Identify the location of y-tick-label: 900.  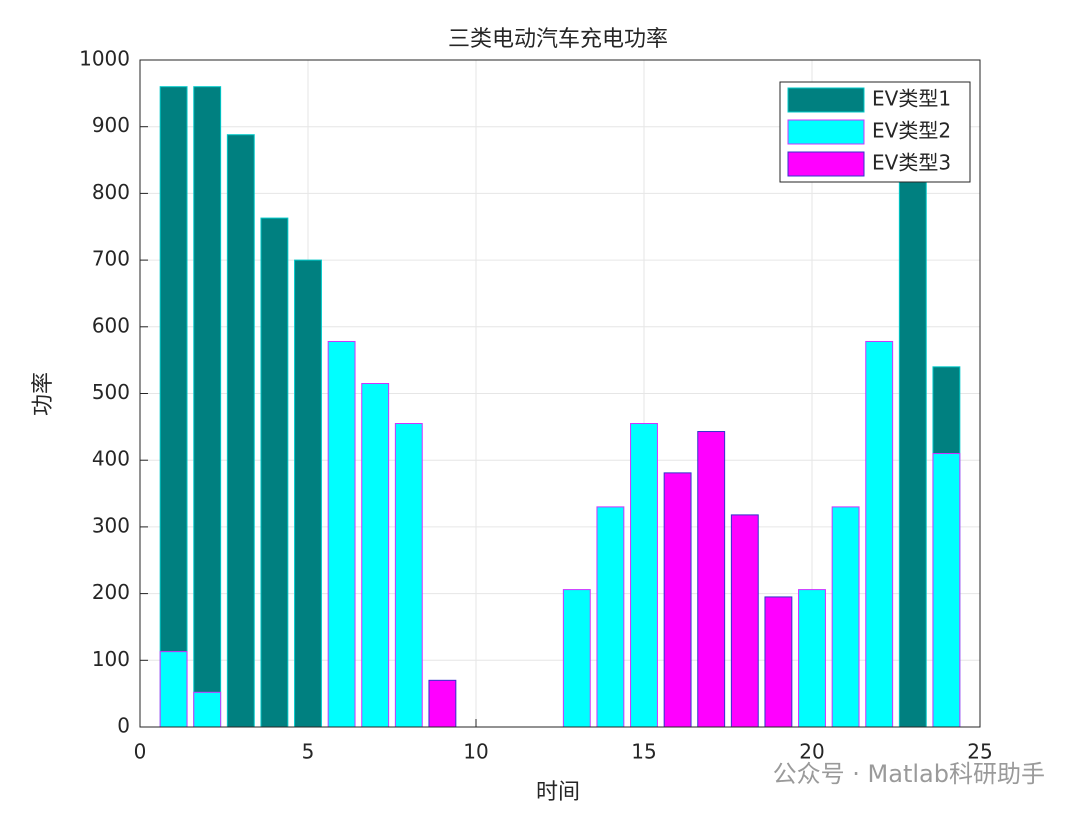
(111, 125).